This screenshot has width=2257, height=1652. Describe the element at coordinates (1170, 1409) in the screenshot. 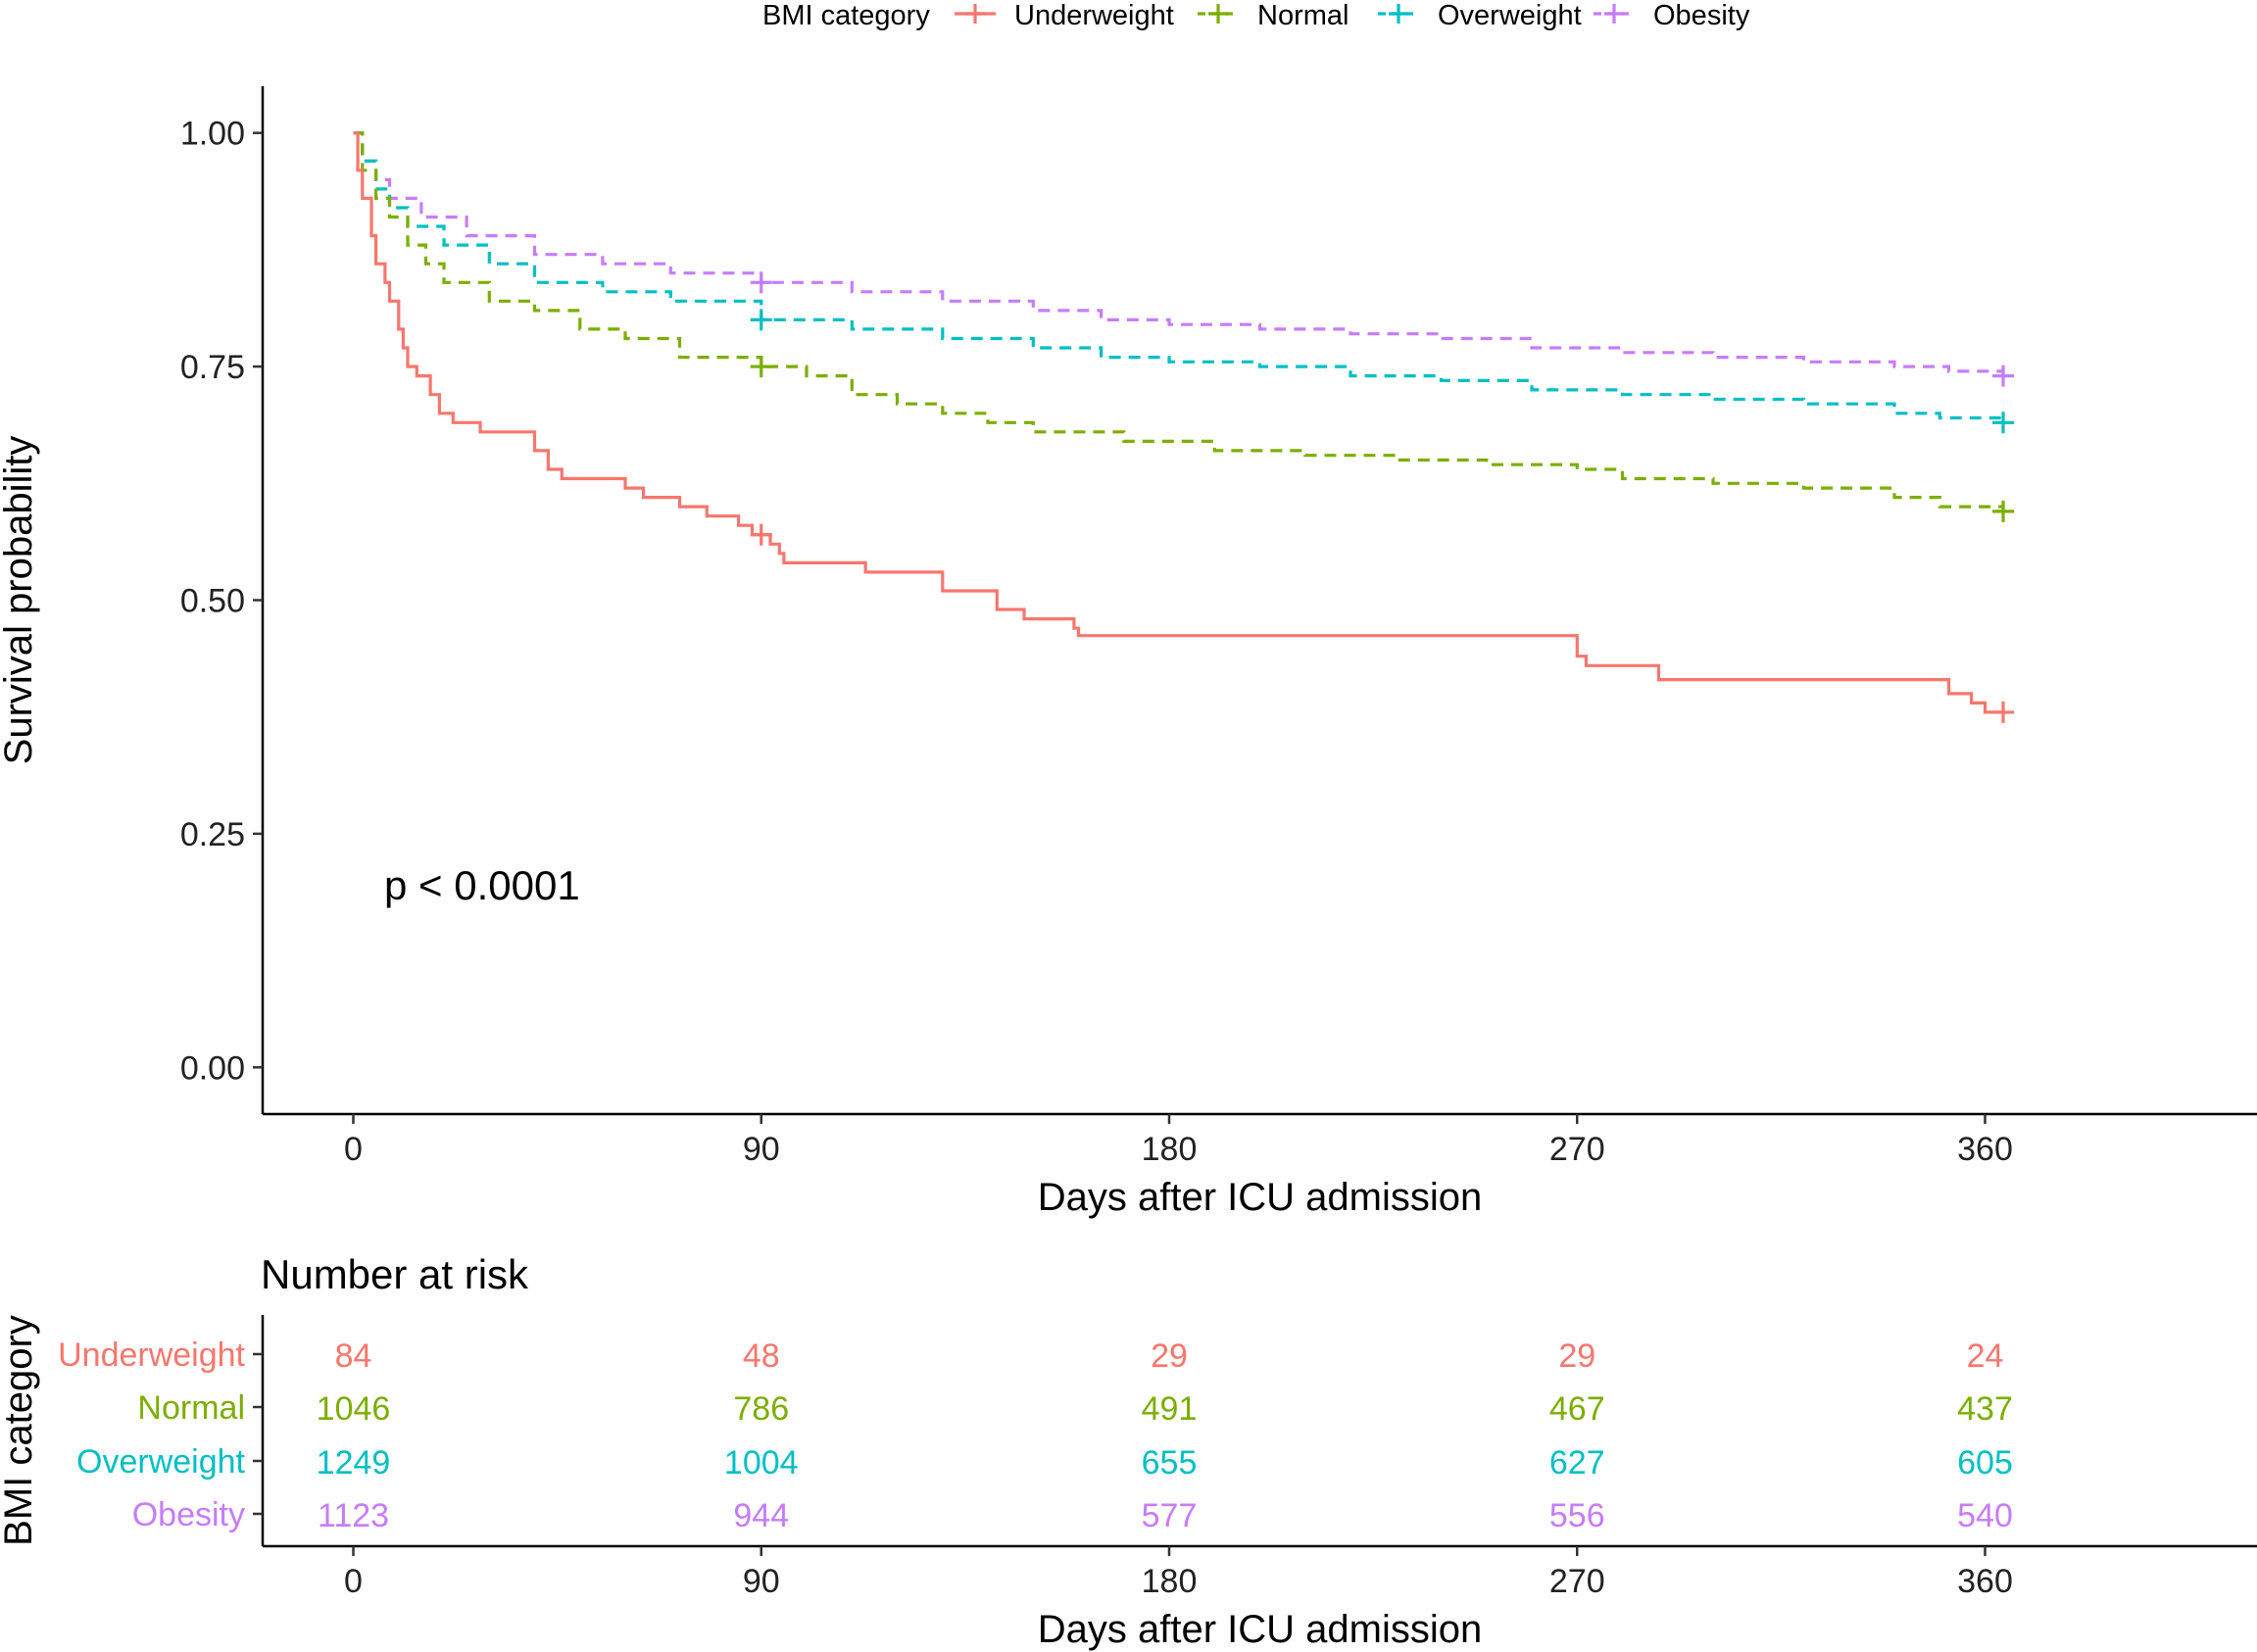

I see `risk-count-normal: 491` at that location.